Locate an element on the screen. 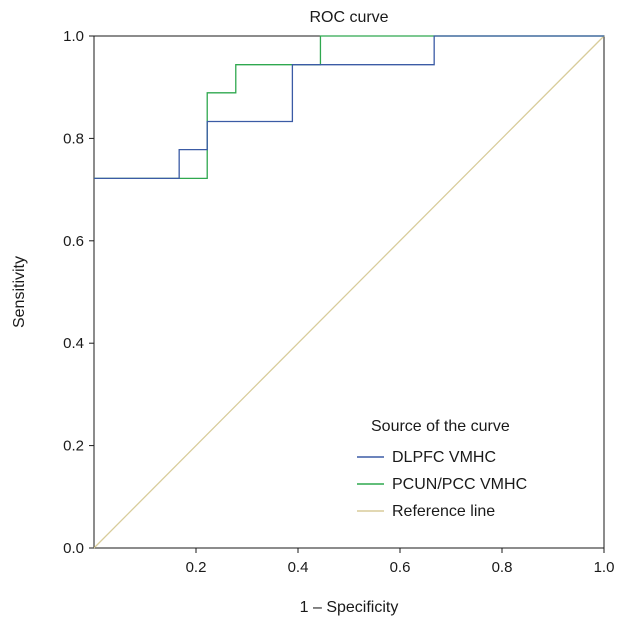 Image resolution: width=619 pixels, height=620 pixels. y-axis-title: Sensitivity is located at coordinates (19, 292).